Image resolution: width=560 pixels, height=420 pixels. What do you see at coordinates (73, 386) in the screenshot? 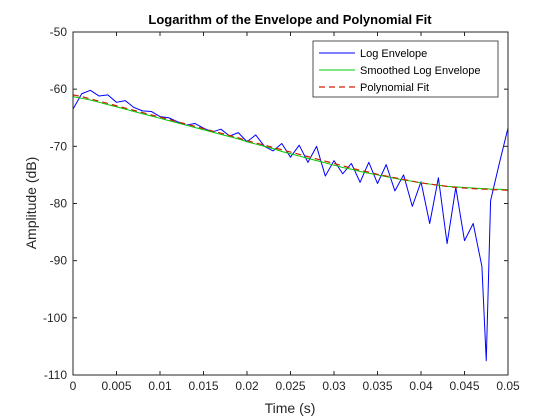
I see `x-tick-label: 0` at bounding box center [73, 386].